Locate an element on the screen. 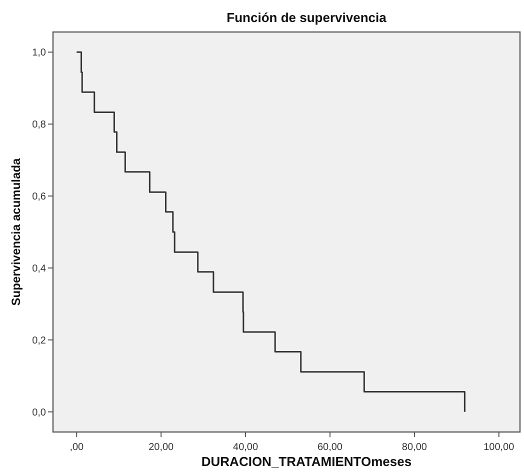 This screenshot has height=476, width=524. y-axis-title: Supervivencia acumulada is located at coordinates (16, 232).